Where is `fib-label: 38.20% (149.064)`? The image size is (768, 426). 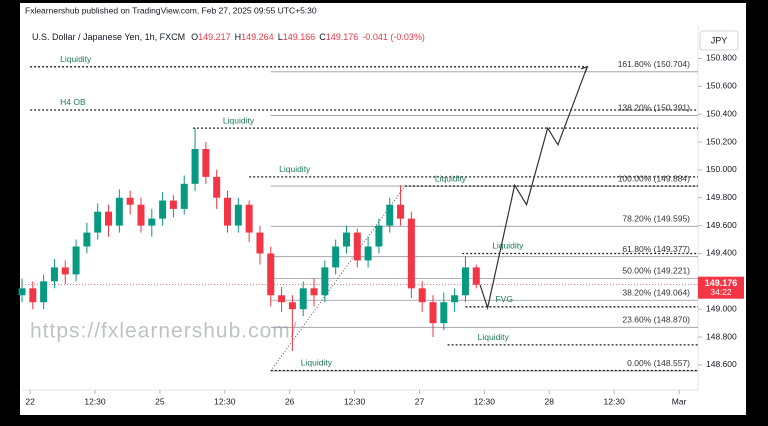 fib-label: 38.20% (149.064) is located at coordinates (656, 293).